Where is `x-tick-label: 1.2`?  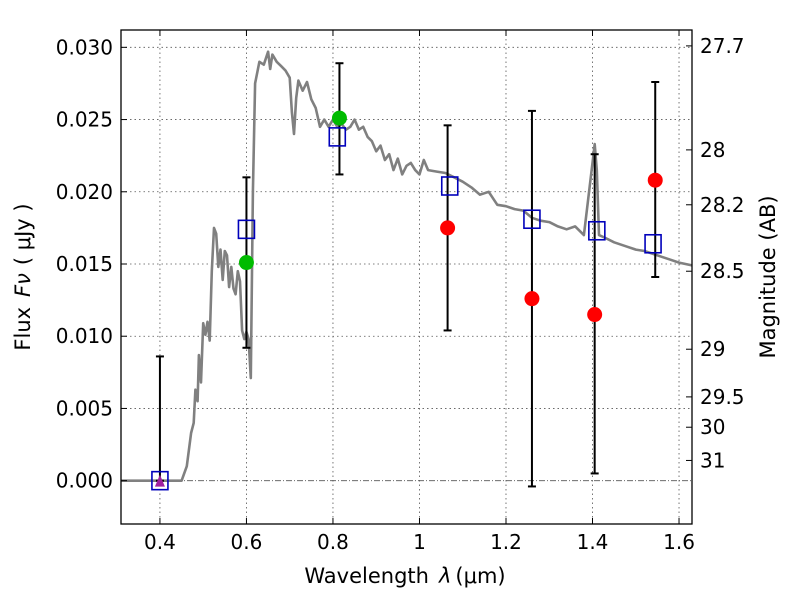 x-tick-label: 1.2 is located at coordinates (506, 542).